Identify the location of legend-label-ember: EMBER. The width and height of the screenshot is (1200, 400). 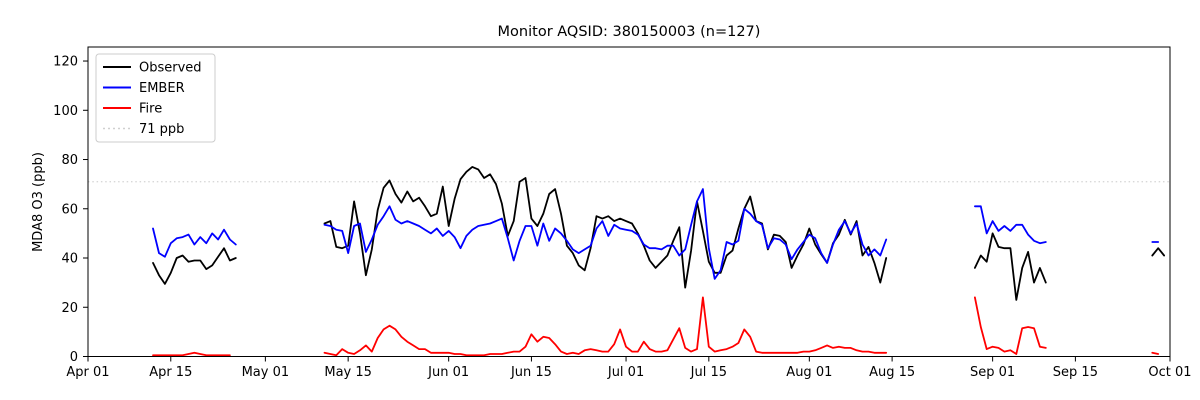
(162, 88).